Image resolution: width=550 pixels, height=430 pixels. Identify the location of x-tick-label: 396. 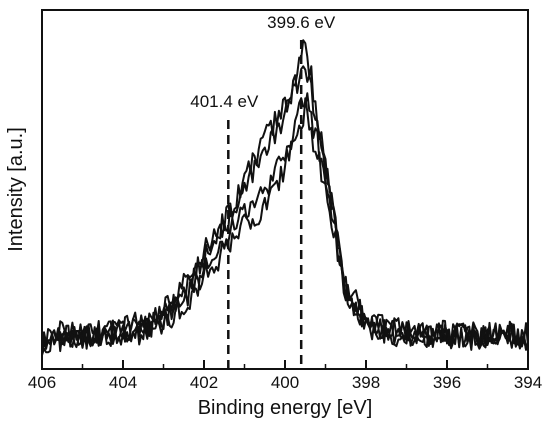
(447, 382).